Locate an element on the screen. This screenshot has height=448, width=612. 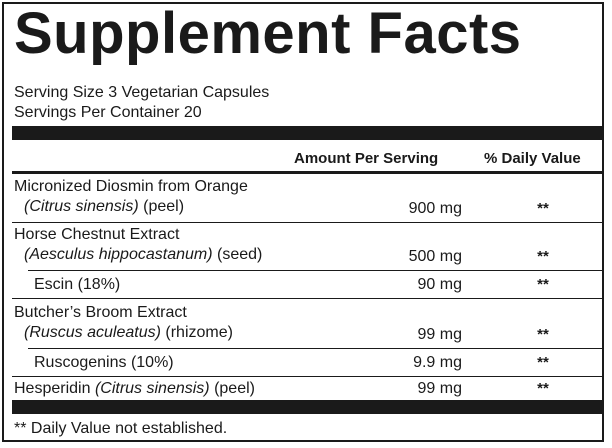
column-header-amount: Amount Per Serving is located at coordinates (366, 158).